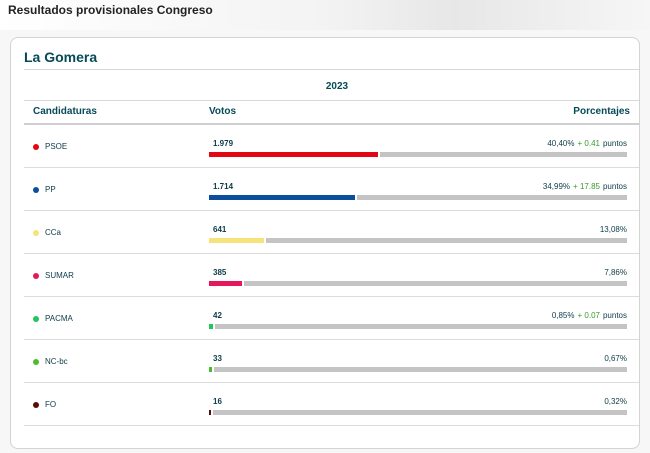  Describe the element at coordinates (331, 124) in the screenshot. I see `header-divider` at that location.